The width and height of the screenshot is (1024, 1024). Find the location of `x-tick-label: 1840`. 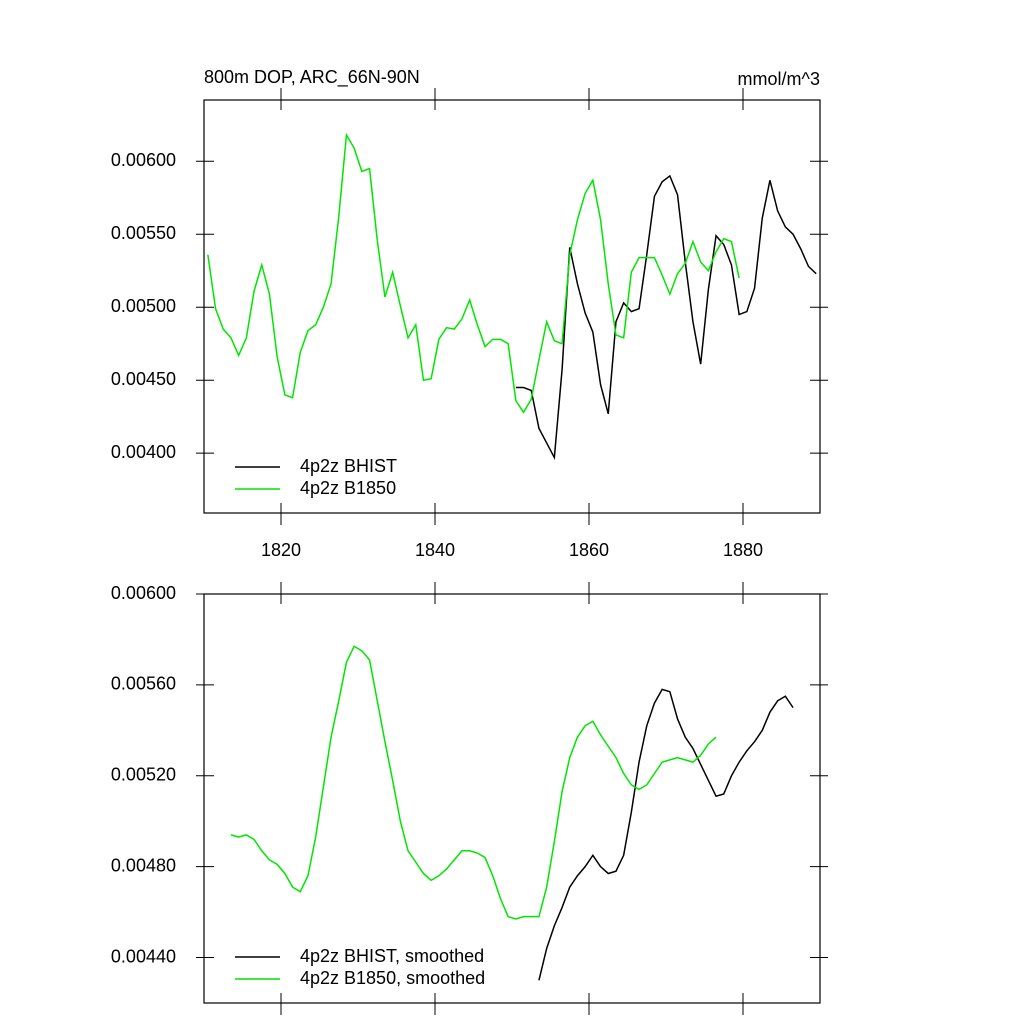

x-tick-label: 1840 is located at coordinates (435, 550).